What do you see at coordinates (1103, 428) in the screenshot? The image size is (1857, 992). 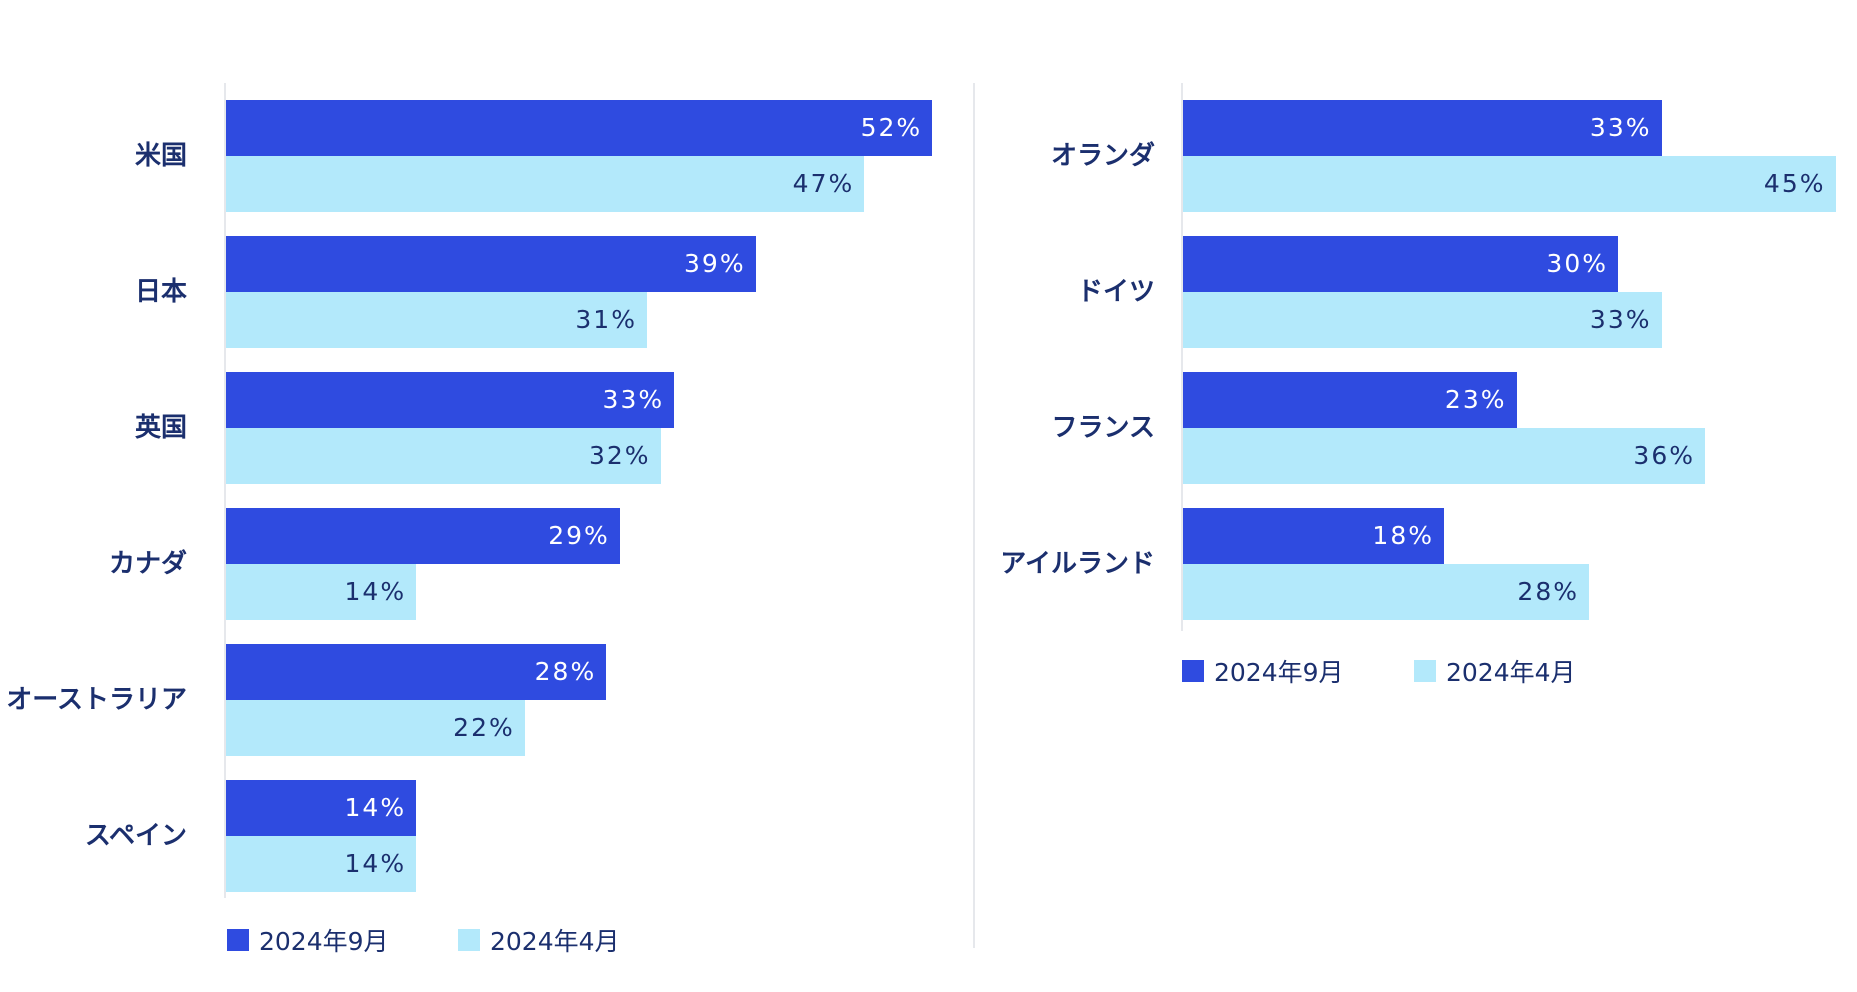 I see `category-label: フランス` at bounding box center [1103, 428].